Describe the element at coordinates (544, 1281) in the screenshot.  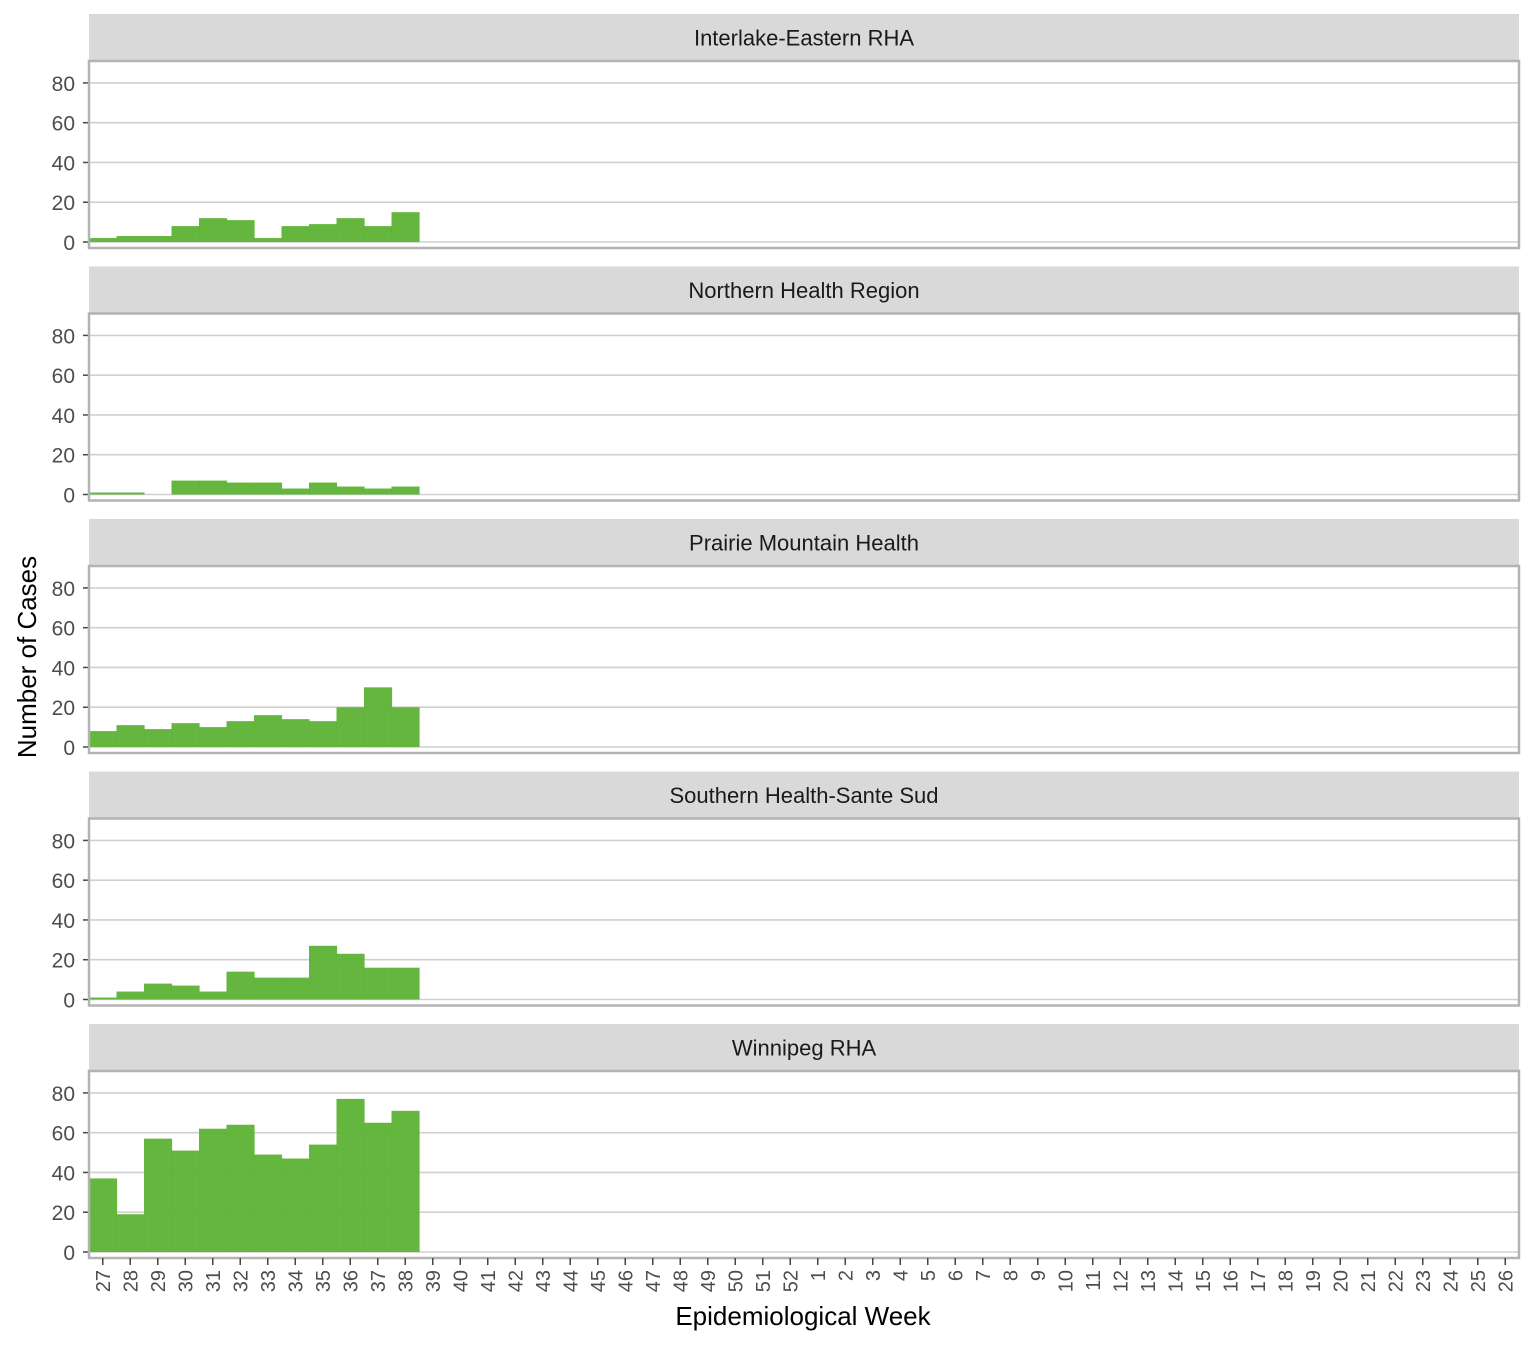
I see `x-tick-label: 43` at that location.